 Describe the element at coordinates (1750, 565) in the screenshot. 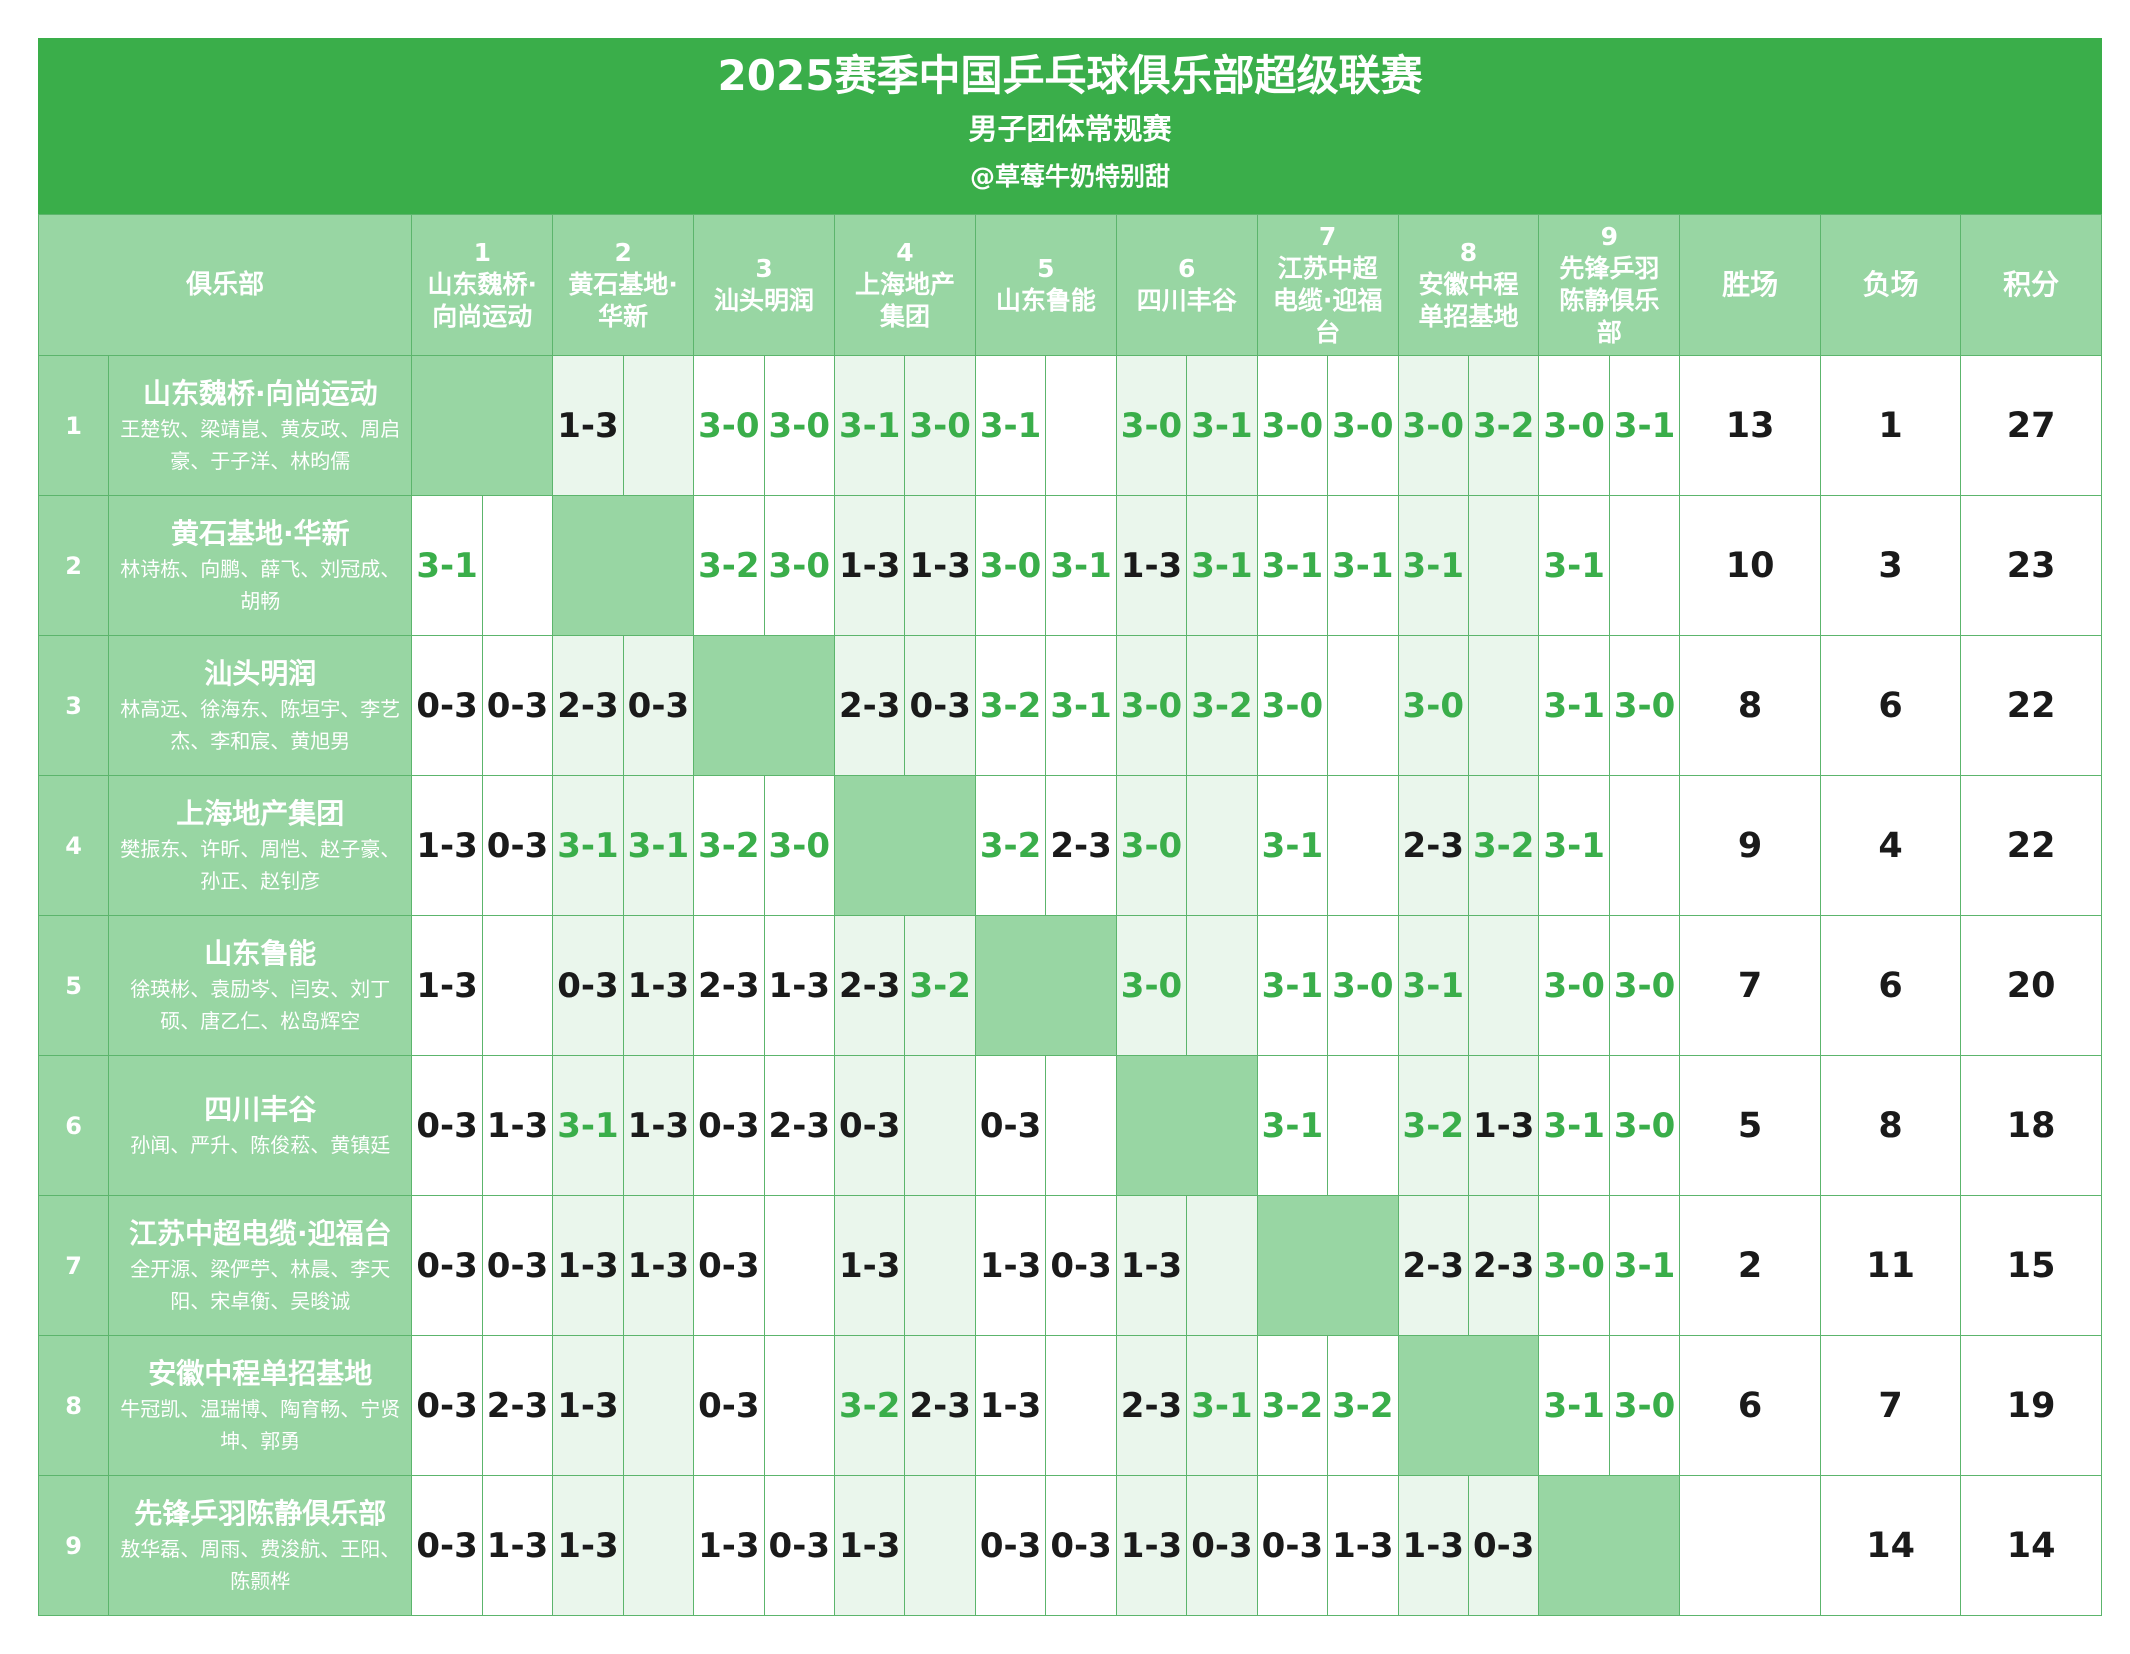

I see `wins-value: 10` at that location.